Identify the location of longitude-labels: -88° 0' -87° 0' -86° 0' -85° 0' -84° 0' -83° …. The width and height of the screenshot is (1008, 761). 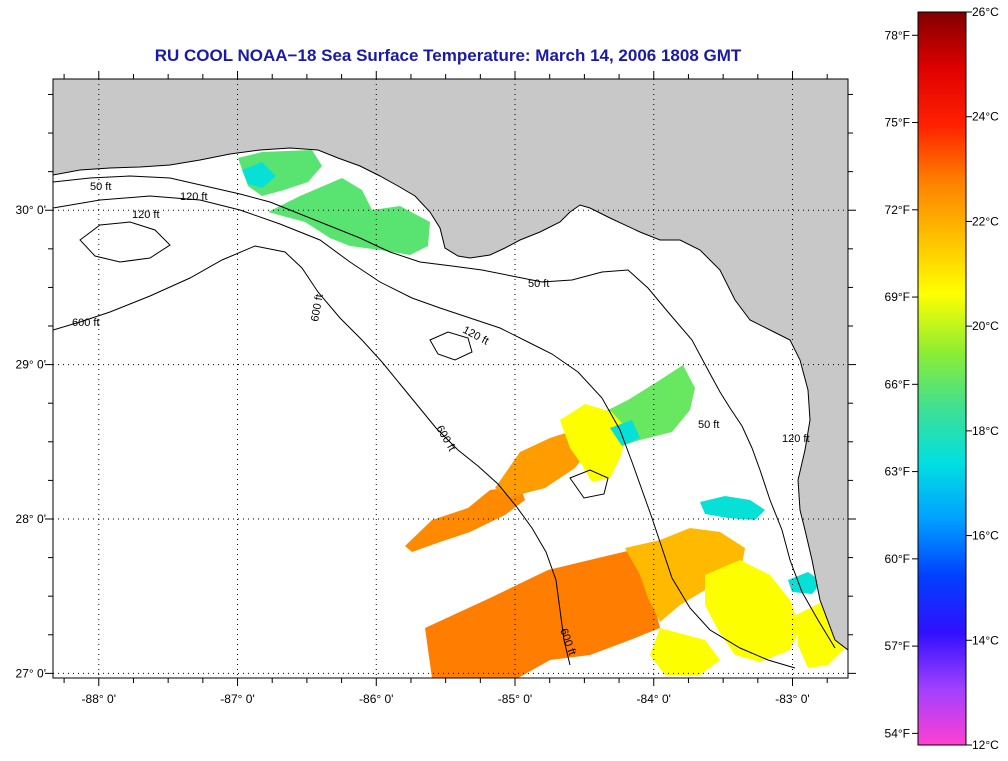
(446, 699).